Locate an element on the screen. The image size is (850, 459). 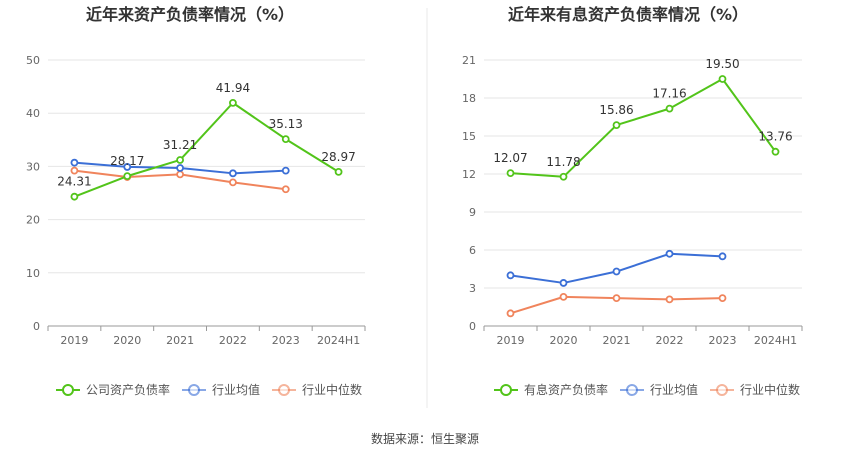
data-label: 35.13 is located at coordinates (286, 124).